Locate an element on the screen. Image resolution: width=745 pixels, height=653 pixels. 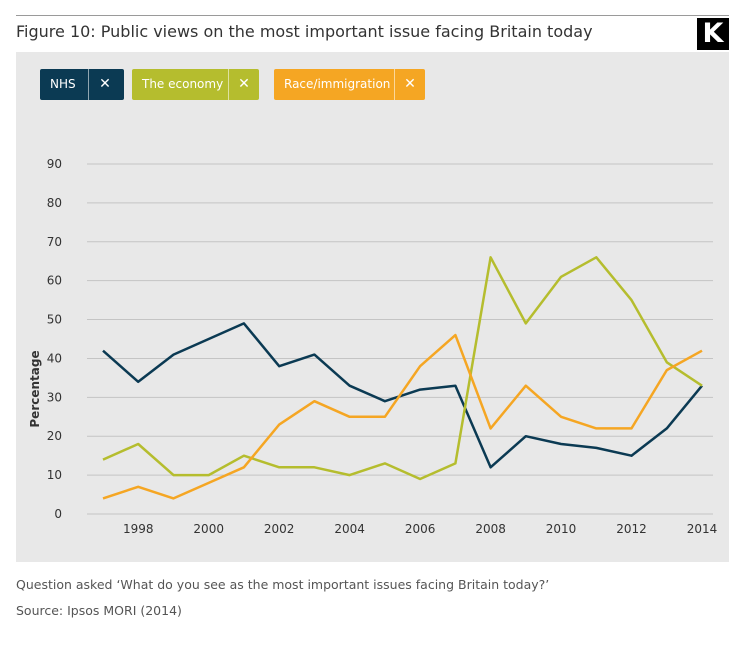
y-tick-label: 10 is located at coordinates (54, 475).